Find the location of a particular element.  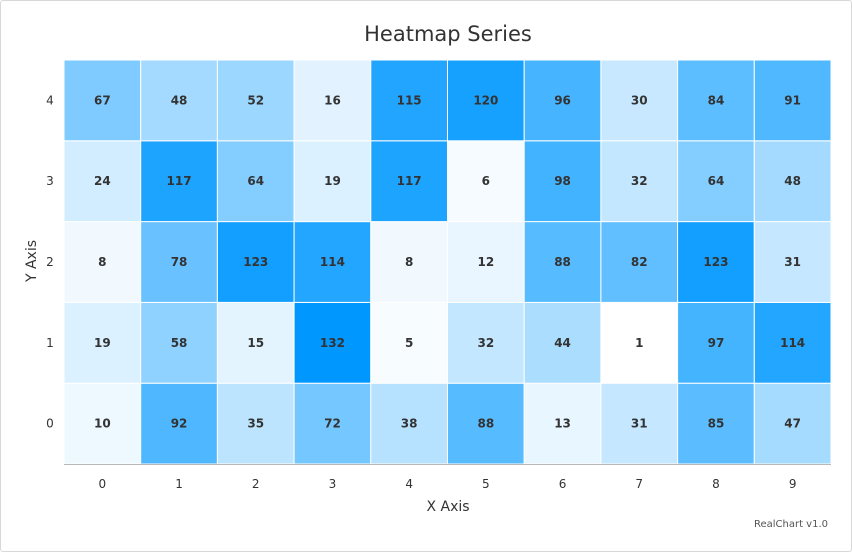

x-tick-label: 3 is located at coordinates (333, 484).